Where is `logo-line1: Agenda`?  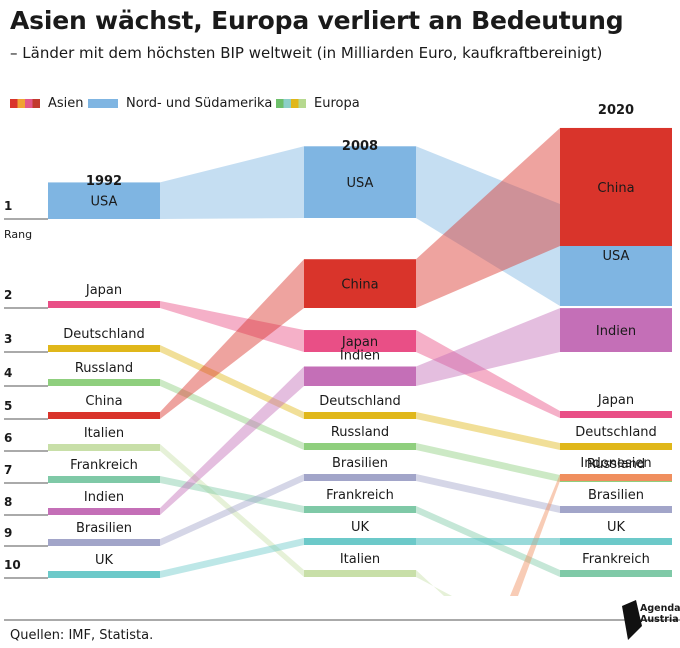
logo-line1: Agenda is located at coordinates (660, 608).